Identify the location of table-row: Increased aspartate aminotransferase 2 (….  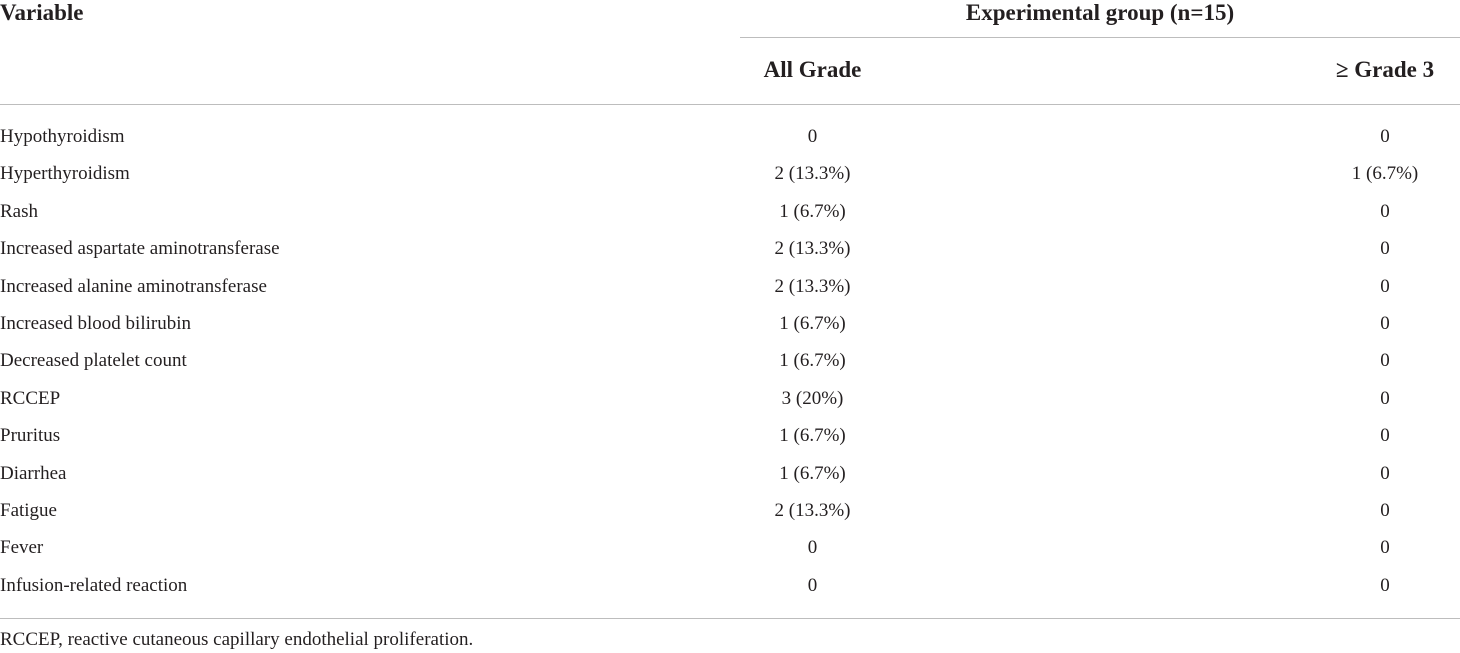
(730, 248).